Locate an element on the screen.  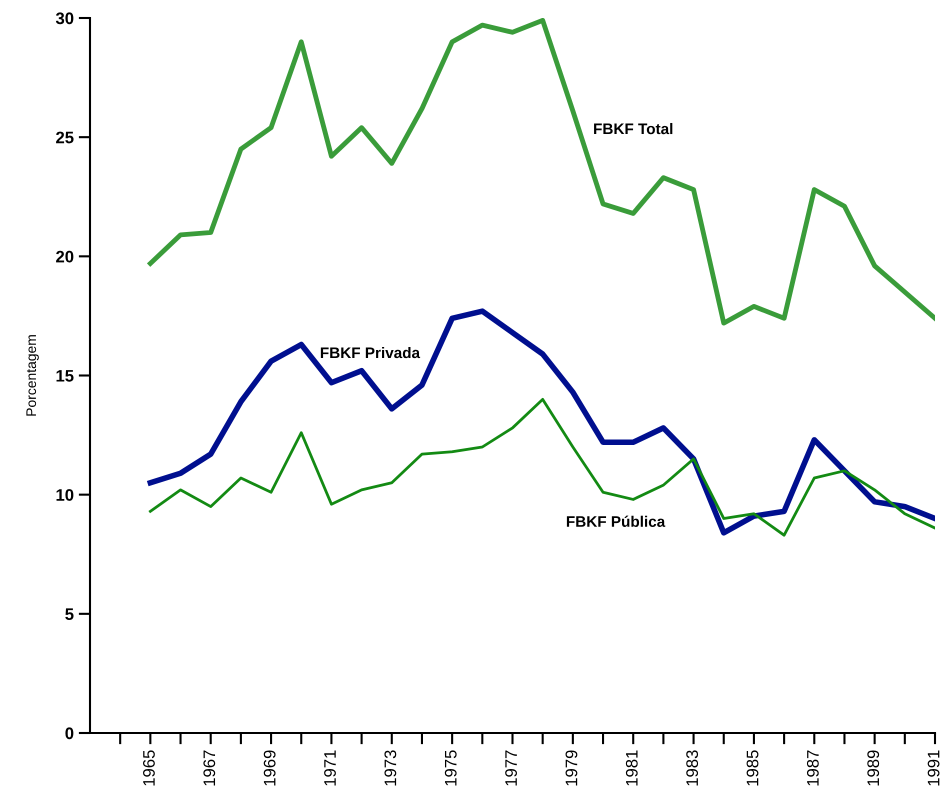
x-tick-label: 1965 is located at coordinates (149, 768).